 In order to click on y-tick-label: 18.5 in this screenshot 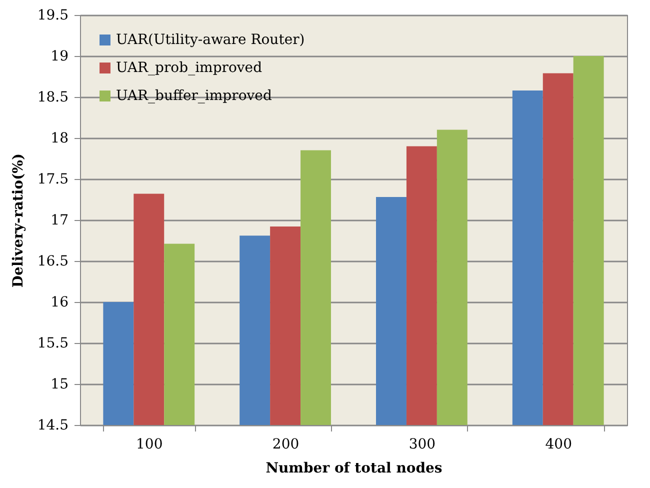, I will do `click(52, 98)`.